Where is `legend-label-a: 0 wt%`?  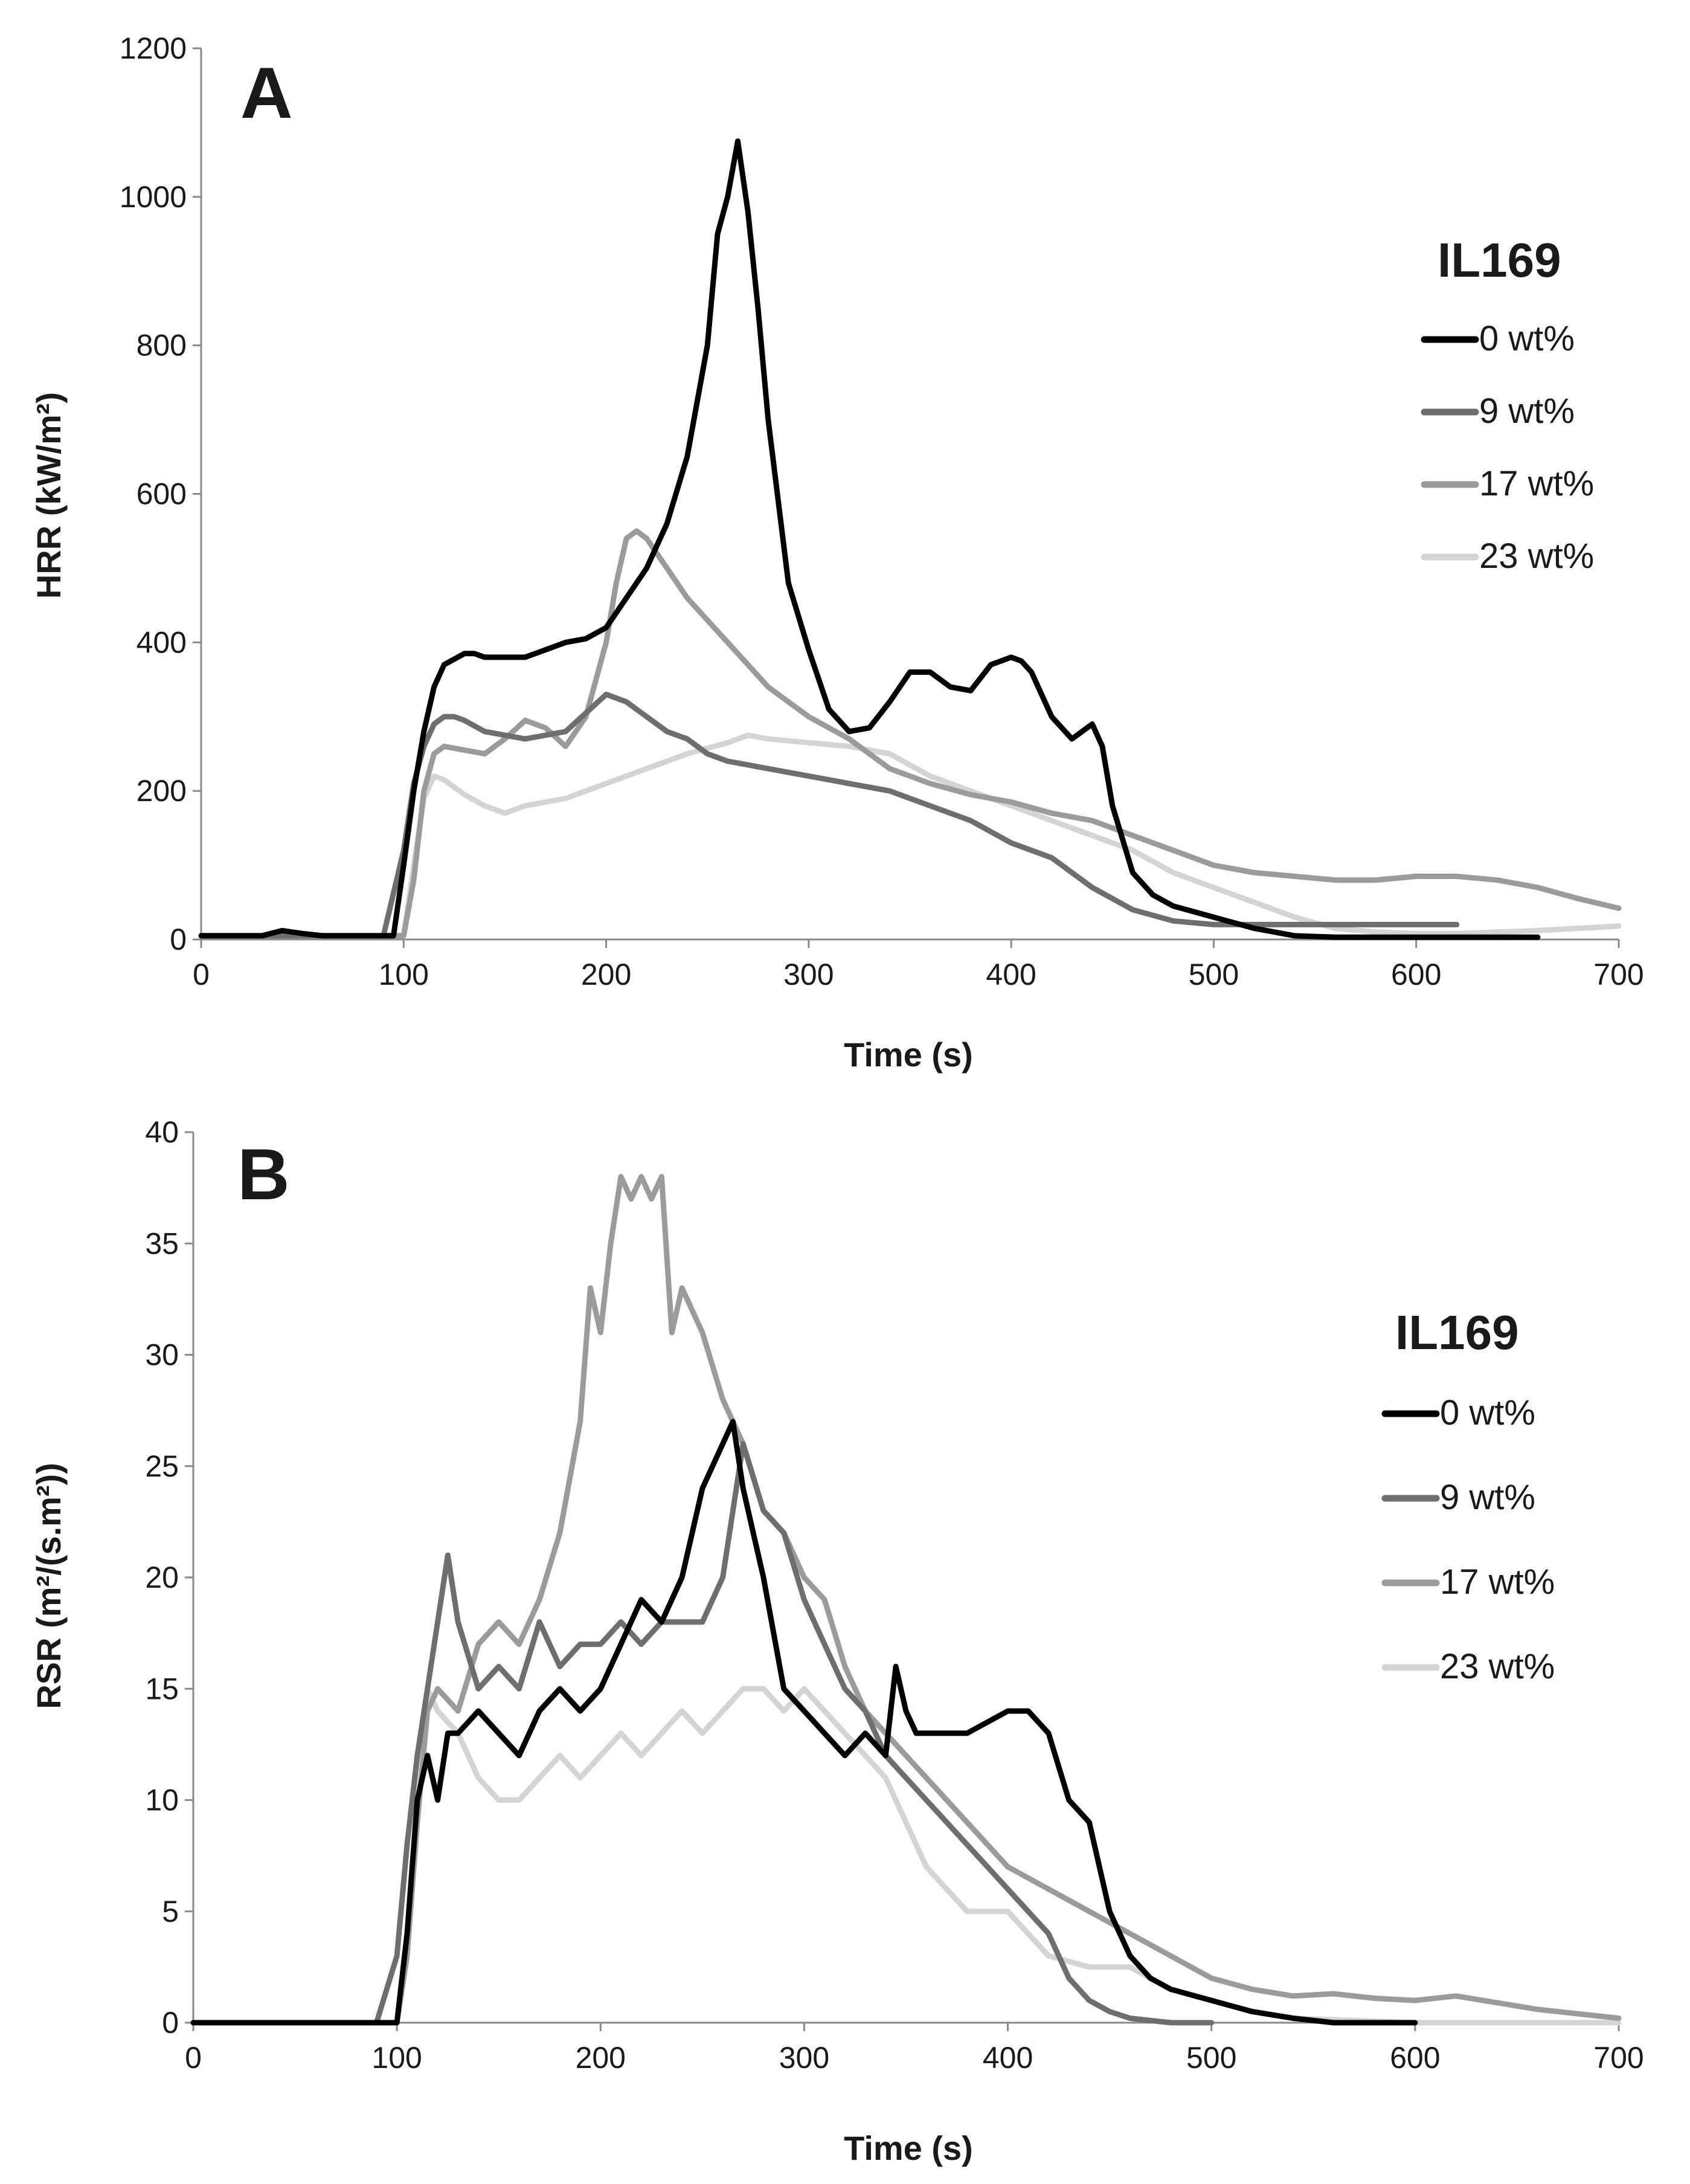
legend-label-a: 0 wt% is located at coordinates (1527, 338).